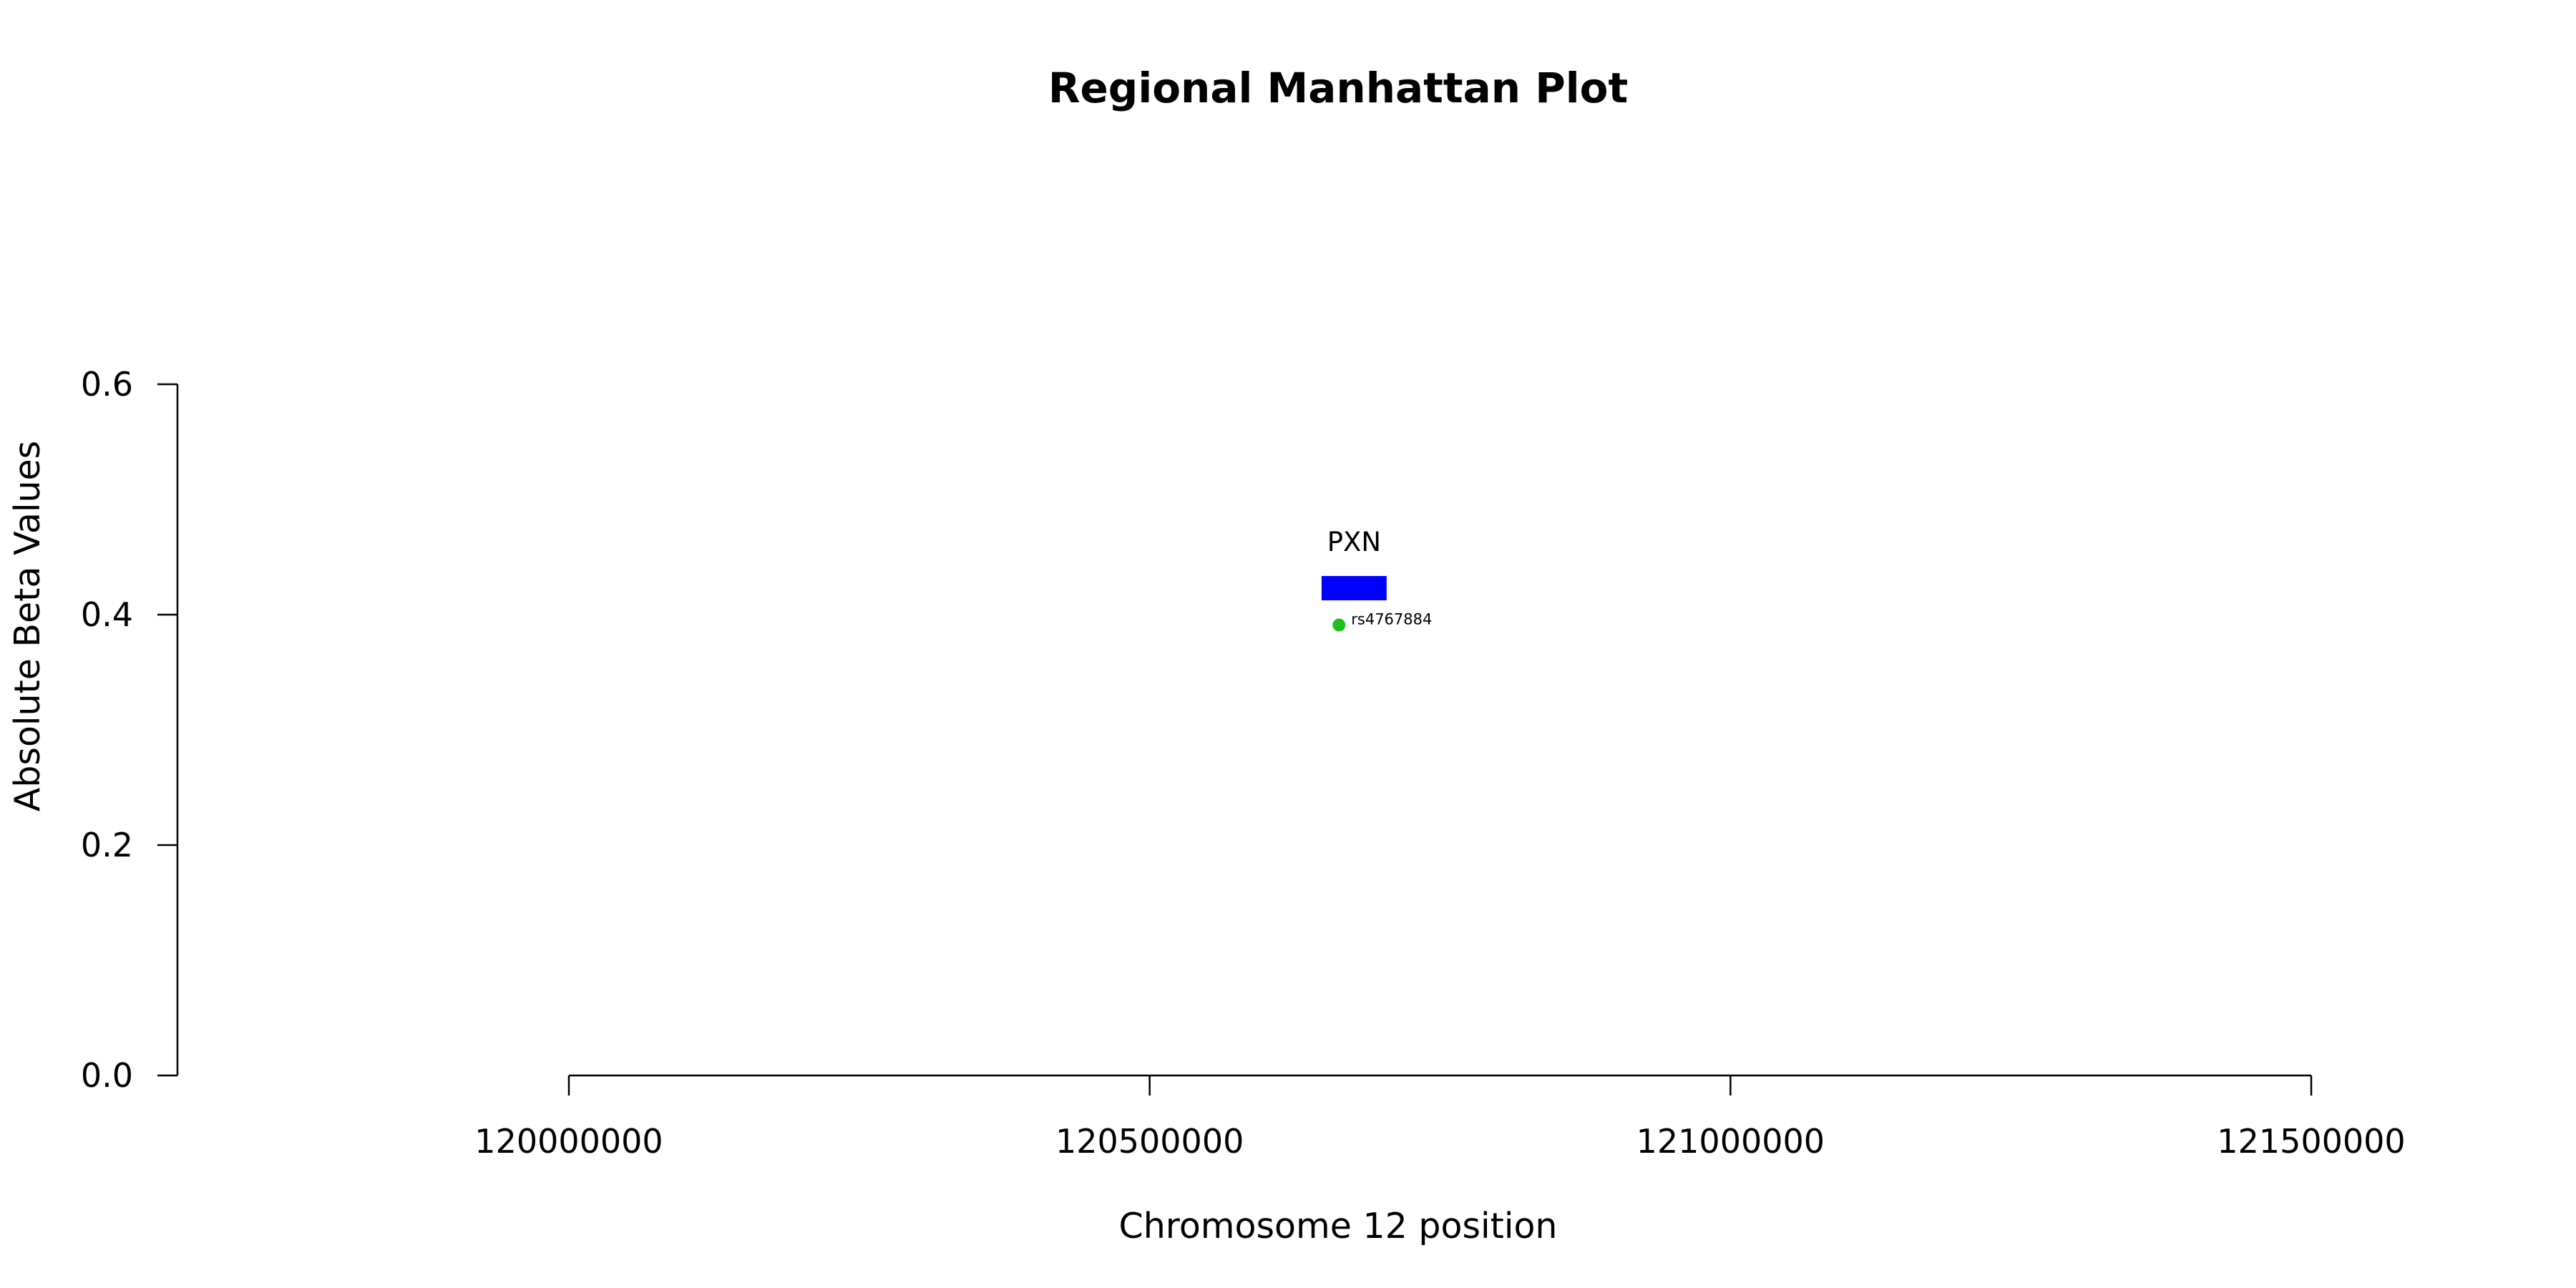 This screenshot has width=2576, height=1288. I want to click on gene-track: PXN, so click(1354, 563).